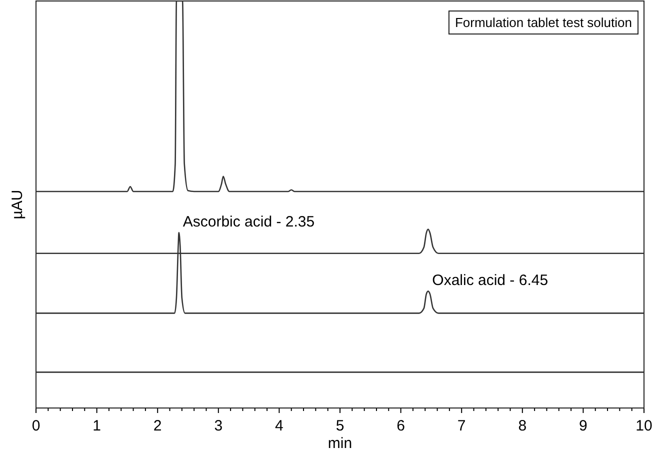  I want to click on x-tick-label: 9, so click(583, 426).